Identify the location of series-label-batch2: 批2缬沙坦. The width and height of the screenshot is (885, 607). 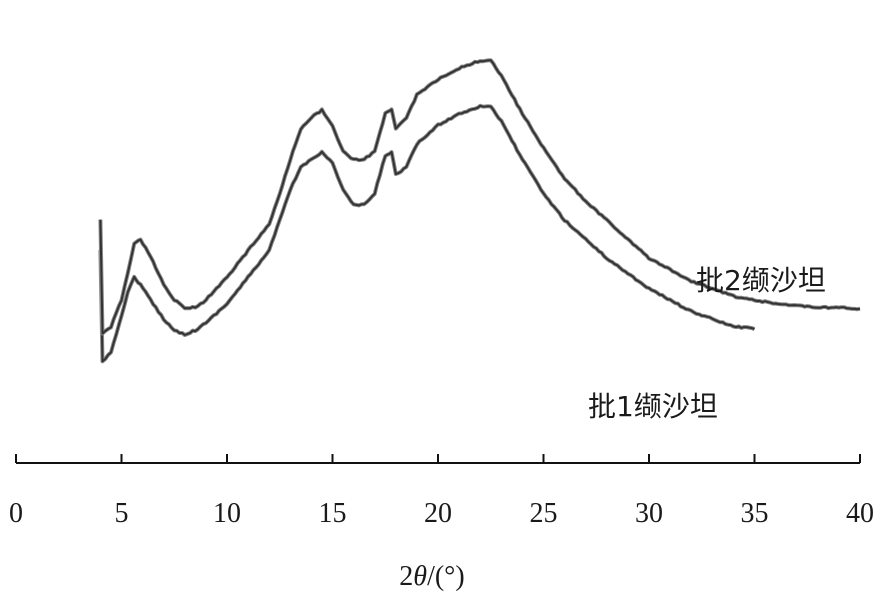
(761, 280).